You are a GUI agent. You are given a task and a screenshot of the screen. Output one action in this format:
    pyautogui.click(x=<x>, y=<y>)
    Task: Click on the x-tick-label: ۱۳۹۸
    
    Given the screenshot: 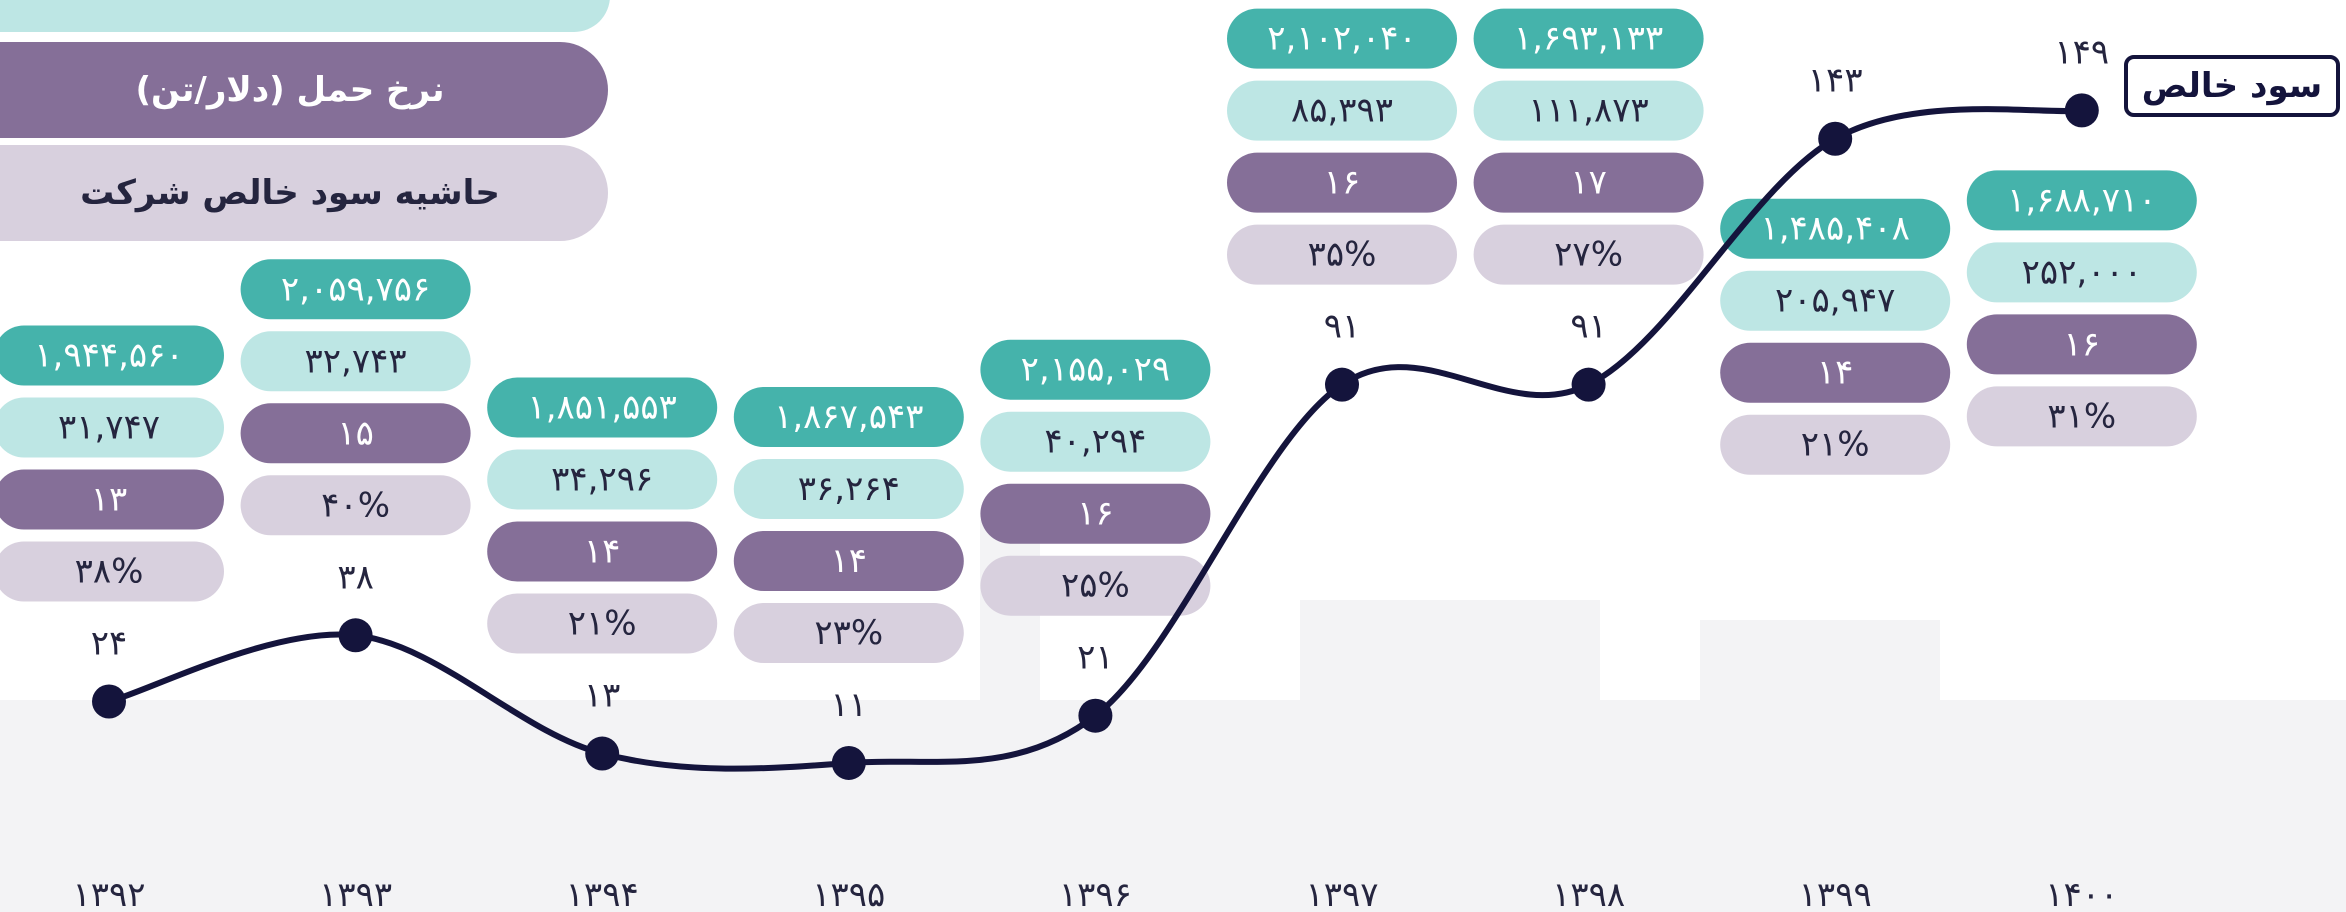 What is the action you would take?
    pyautogui.click(x=1588, y=893)
    